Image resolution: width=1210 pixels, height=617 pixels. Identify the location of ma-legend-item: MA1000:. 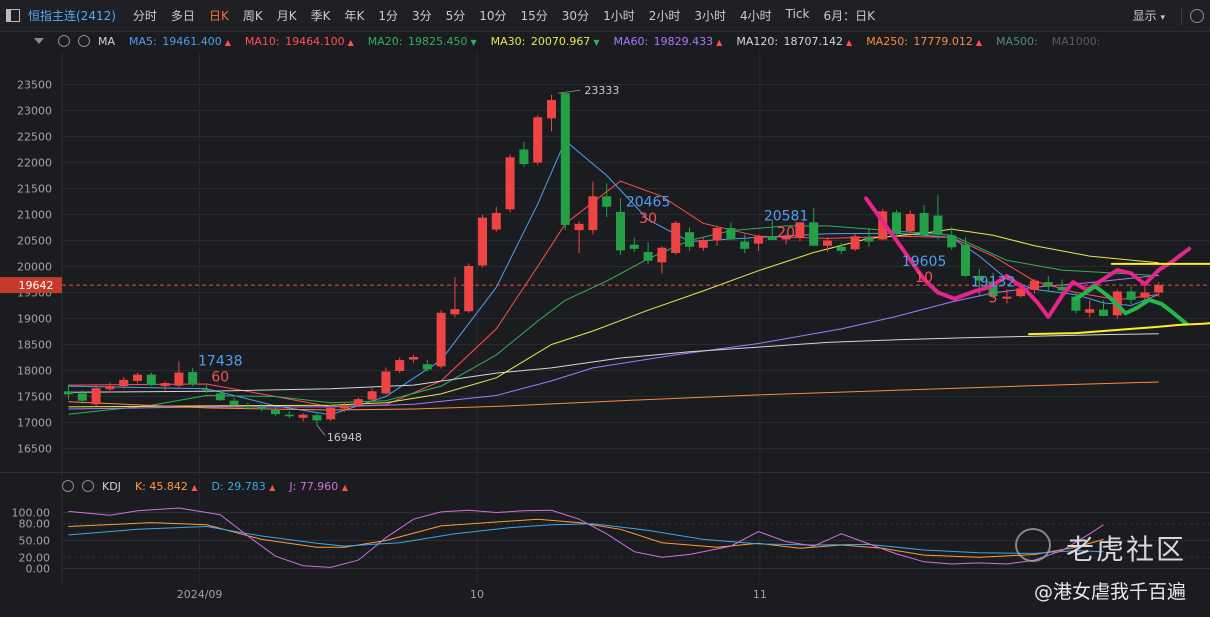
(1076, 41).